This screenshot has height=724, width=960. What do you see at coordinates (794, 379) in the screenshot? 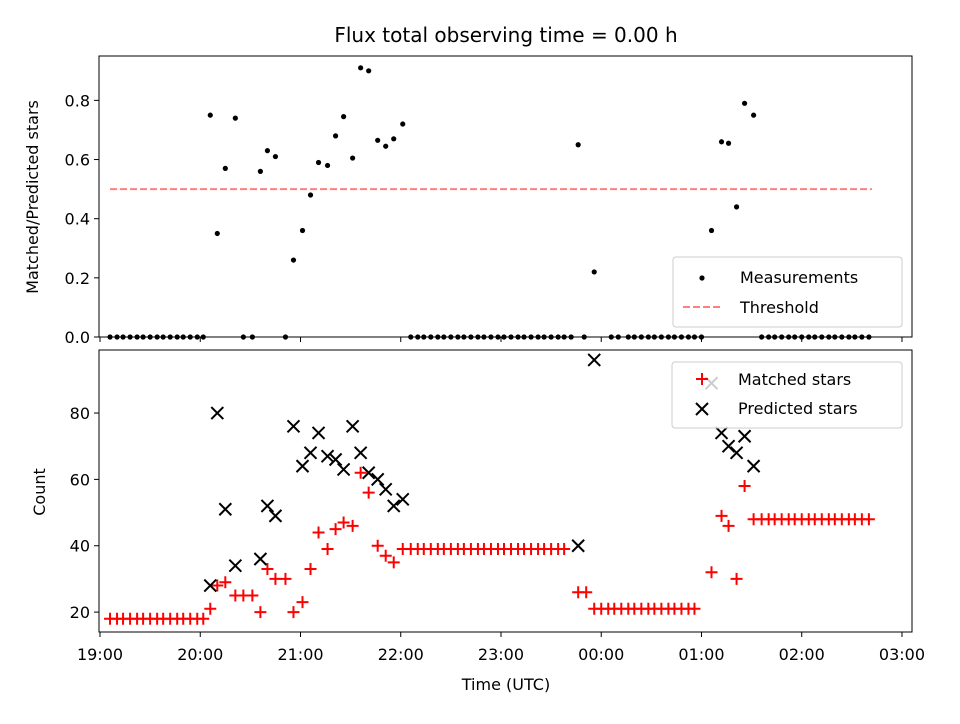
I see `legend-label-matched: Matched stars` at bounding box center [794, 379].